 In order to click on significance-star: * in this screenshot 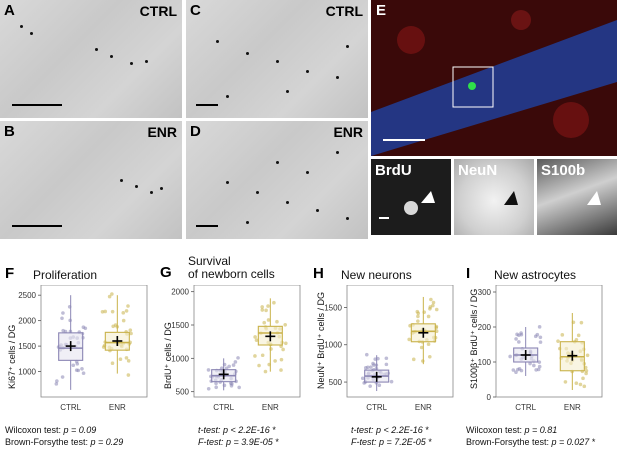, I will do `click(425, 430)`.